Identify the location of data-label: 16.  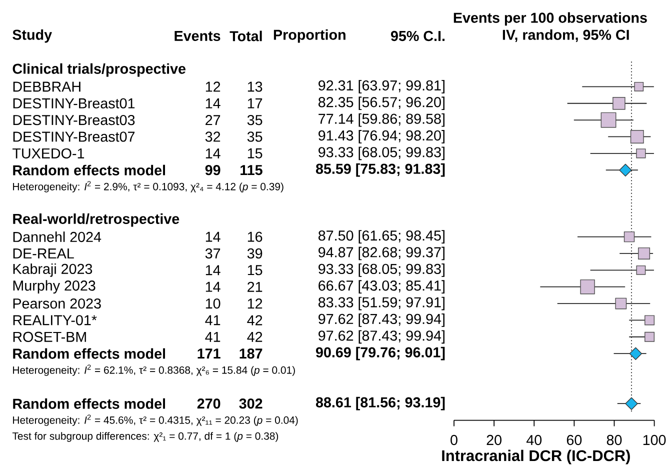
(255, 237).